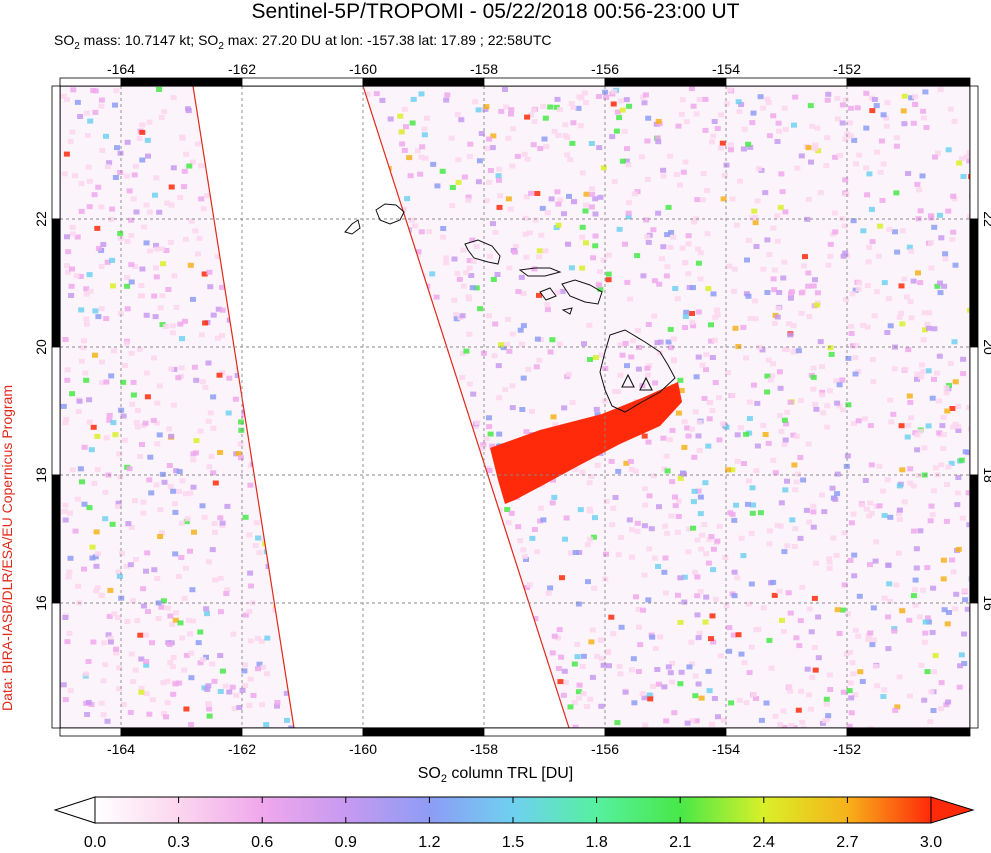 The image size is (991, 853). What do you see at coordinates (986, 219) in the screenshot?
I see `lat-tick-label-right: 22` at bounding box center [986, 219].